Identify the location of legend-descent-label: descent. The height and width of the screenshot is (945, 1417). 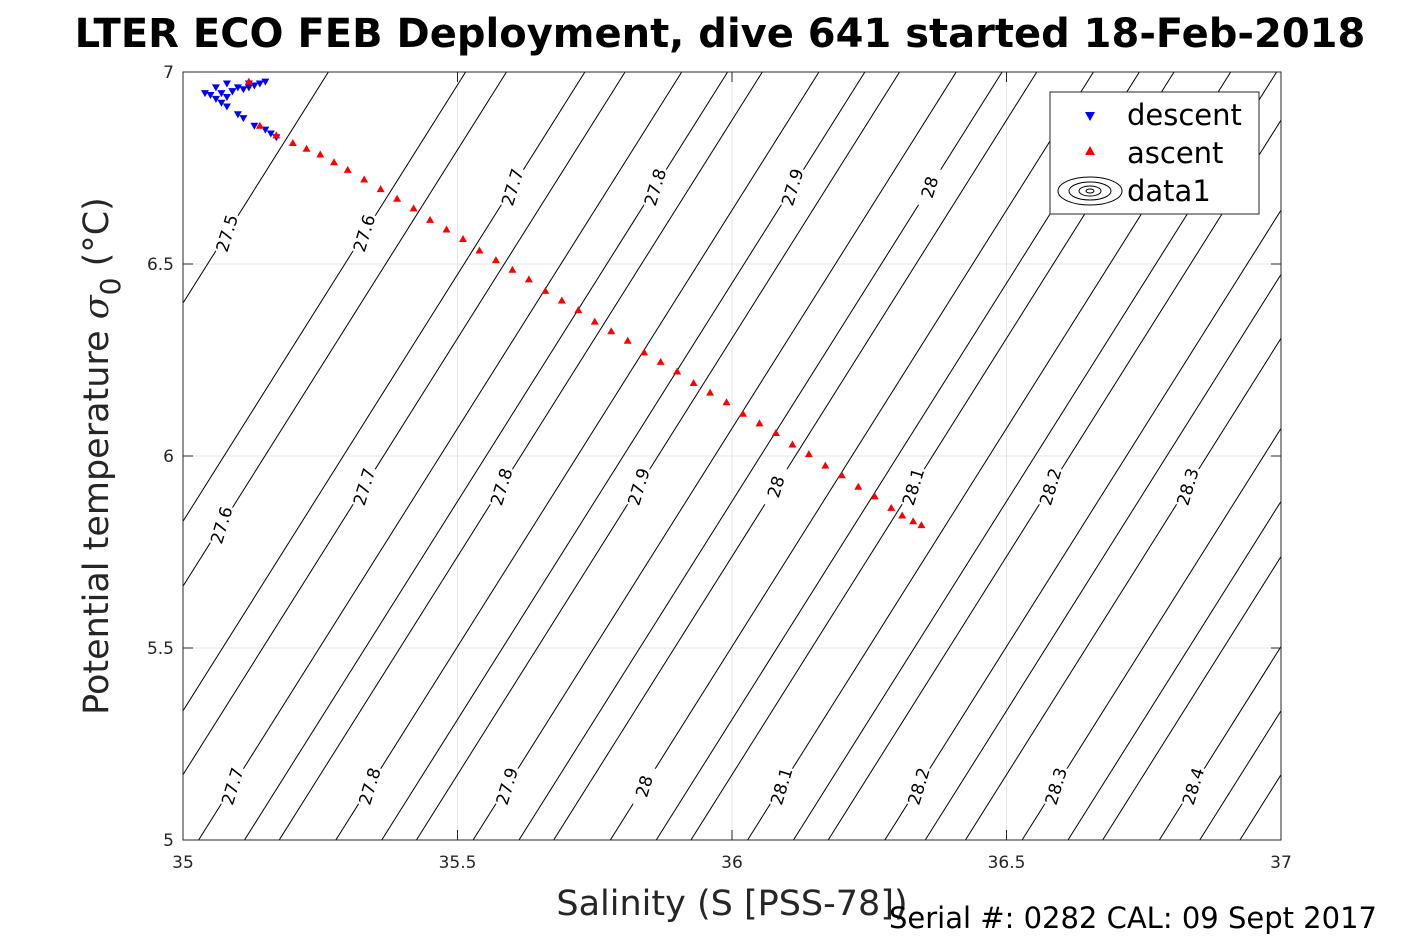
(1184, 115).